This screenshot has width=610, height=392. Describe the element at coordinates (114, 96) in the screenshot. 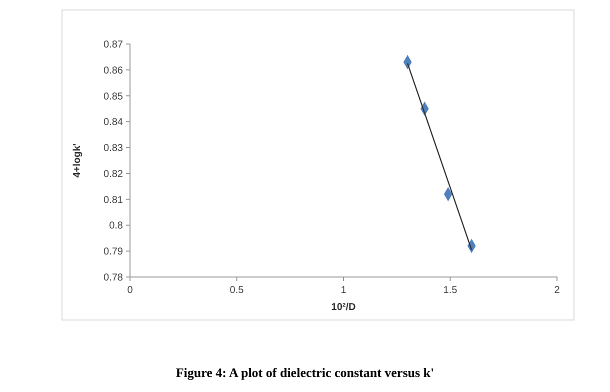

I see `y-tick-label: 0.85` at that location.